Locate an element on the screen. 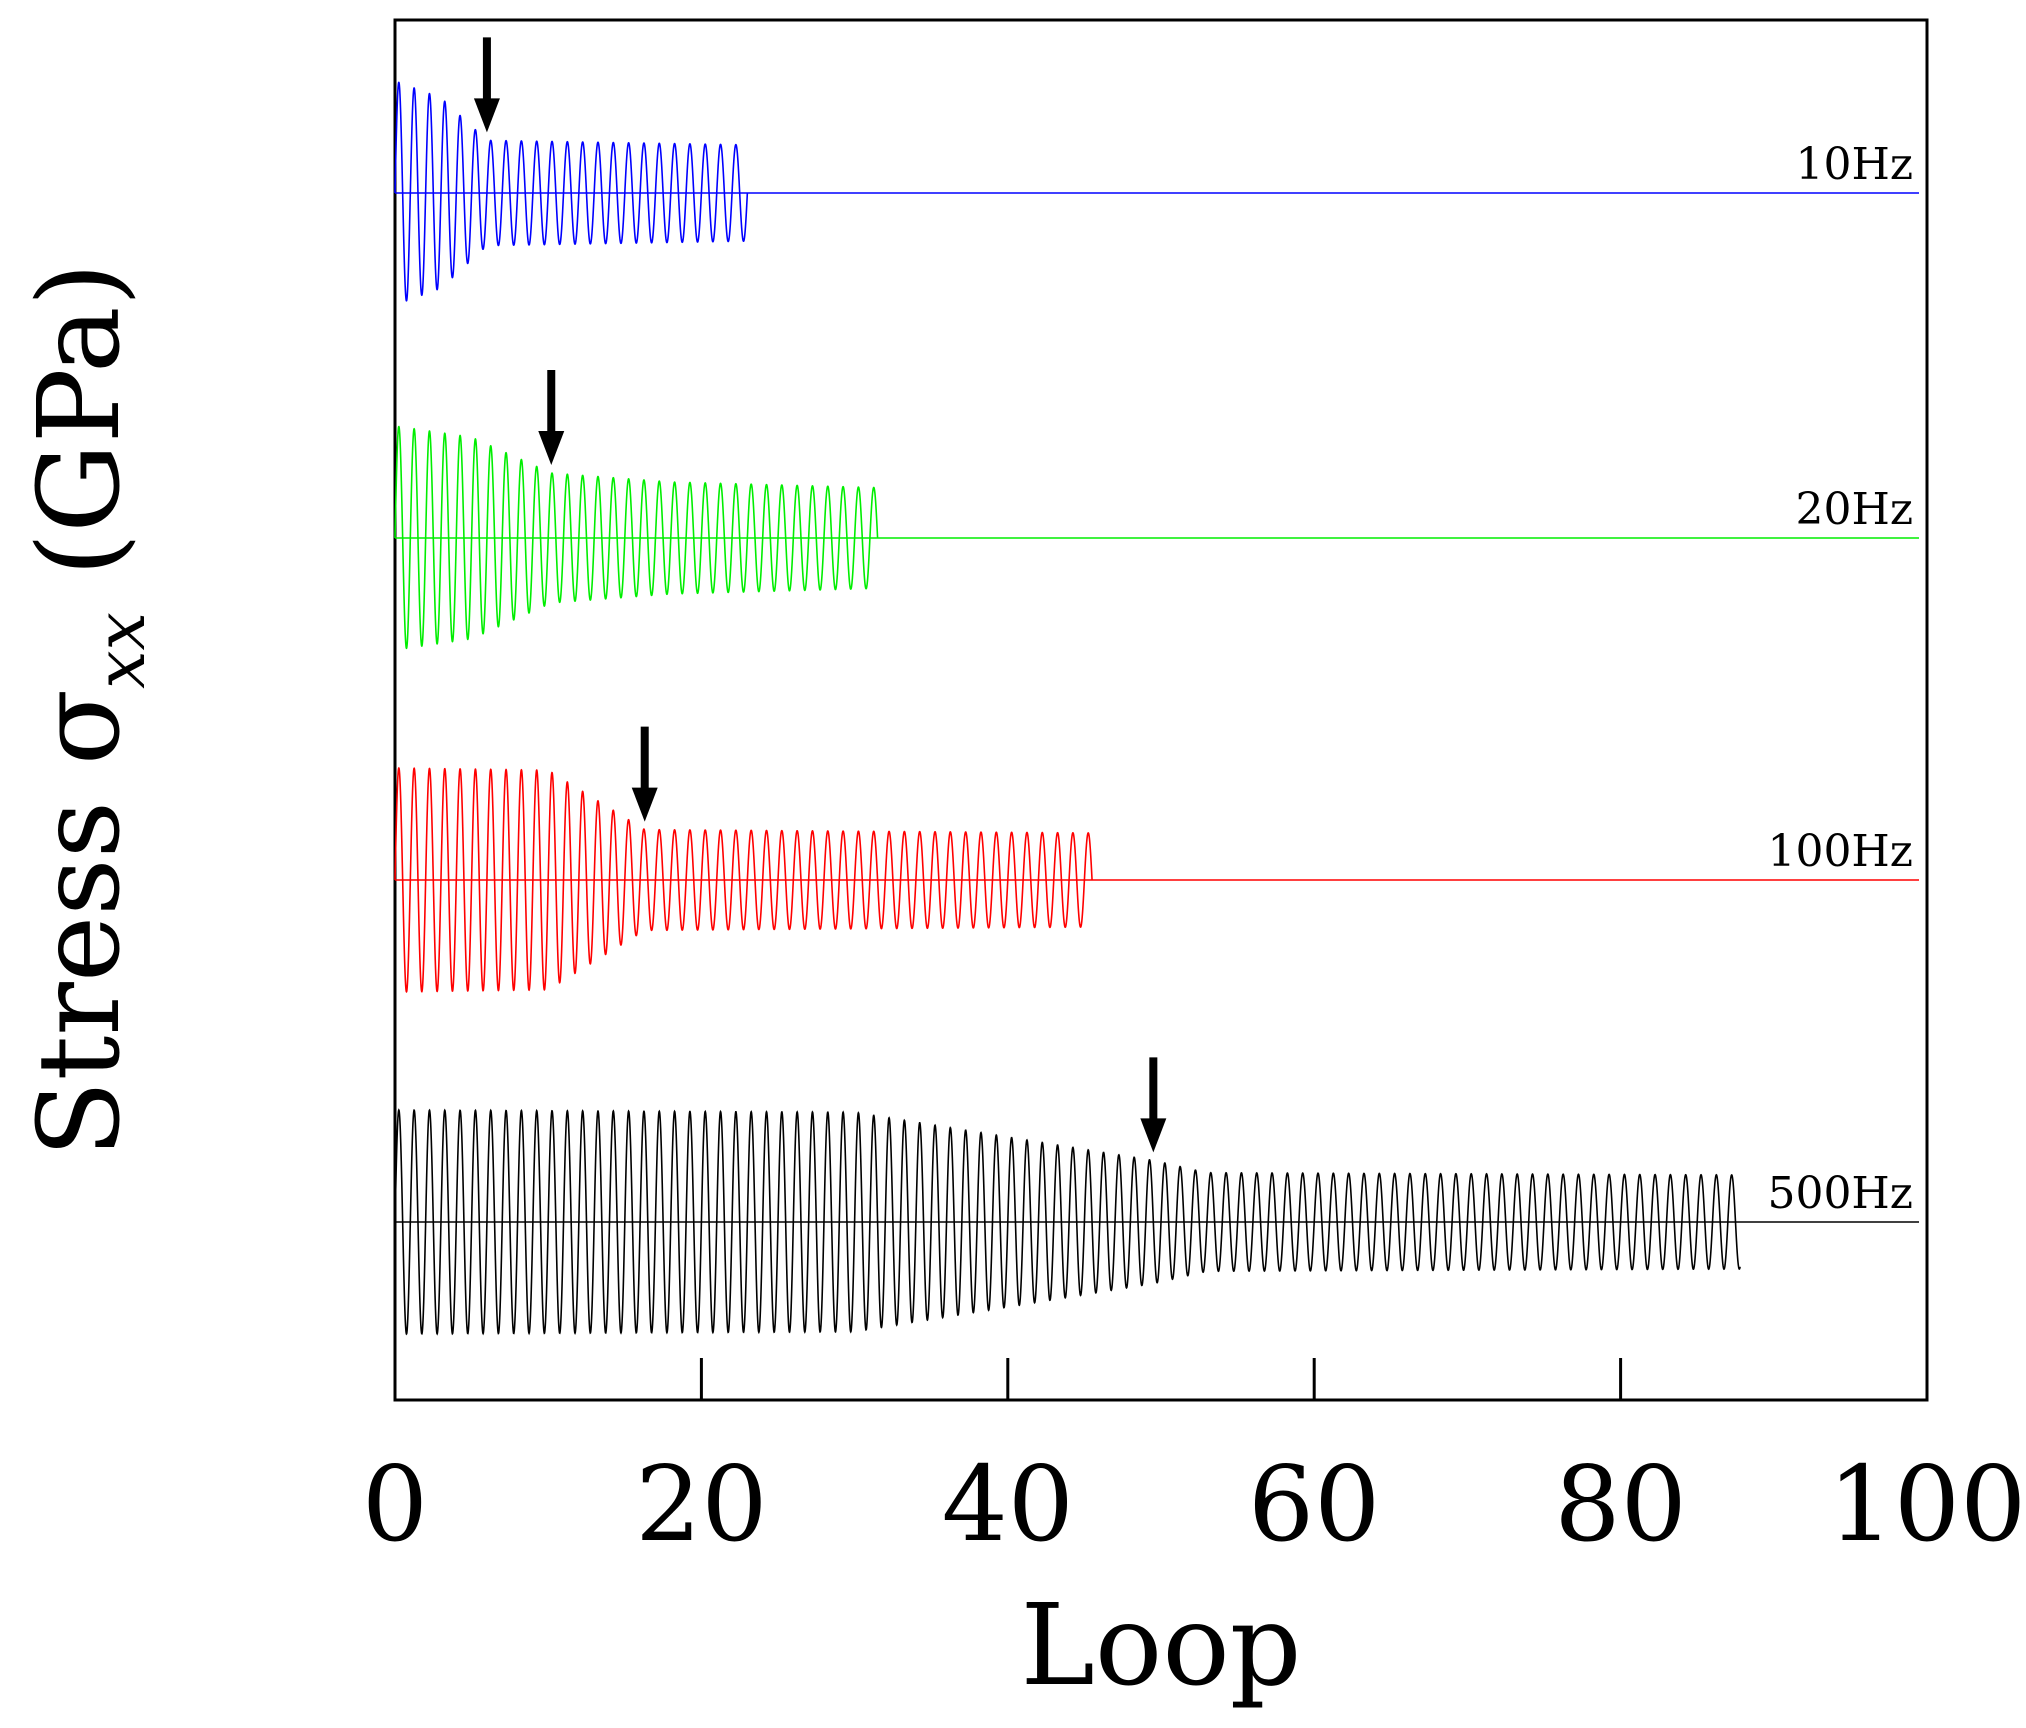 The image size is (2026, 1728). series-label-100hz: 100Hz is located at coordinates (1840, 851).